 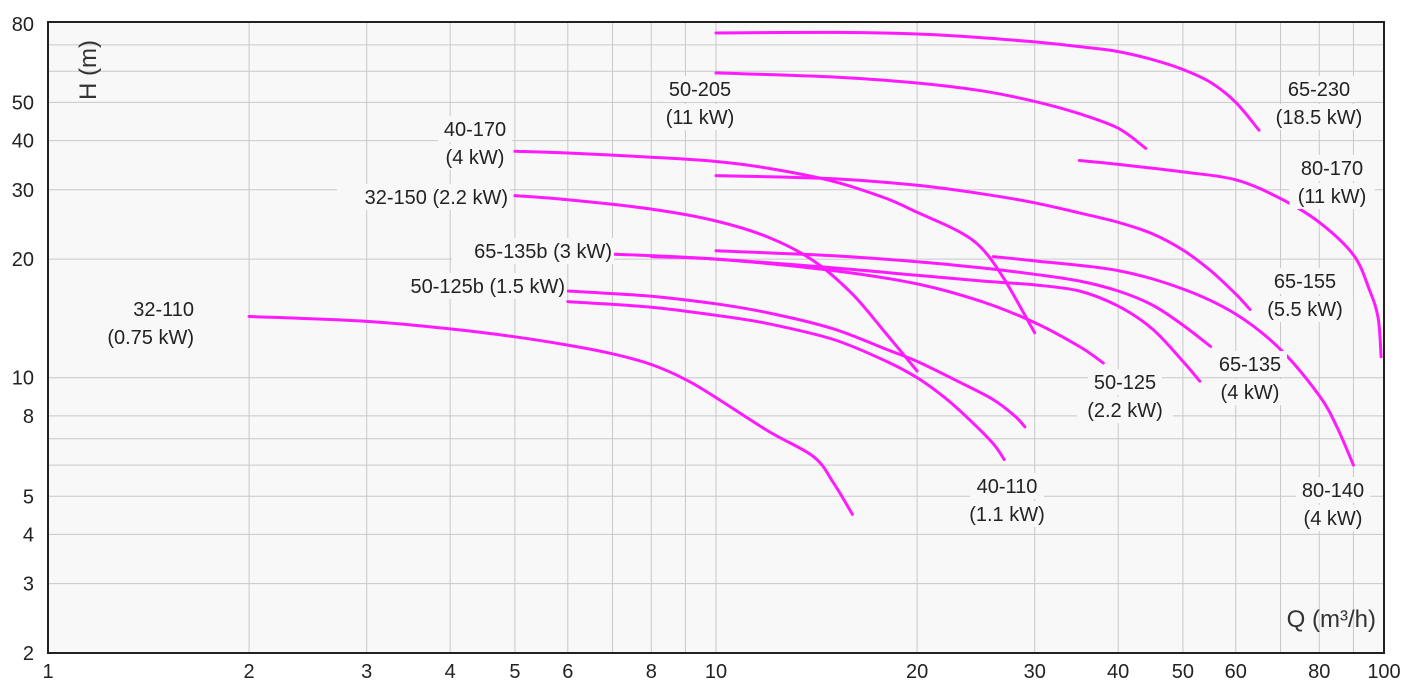 I want to click on series-label-line: 50-205, so click(x=700, y=90).